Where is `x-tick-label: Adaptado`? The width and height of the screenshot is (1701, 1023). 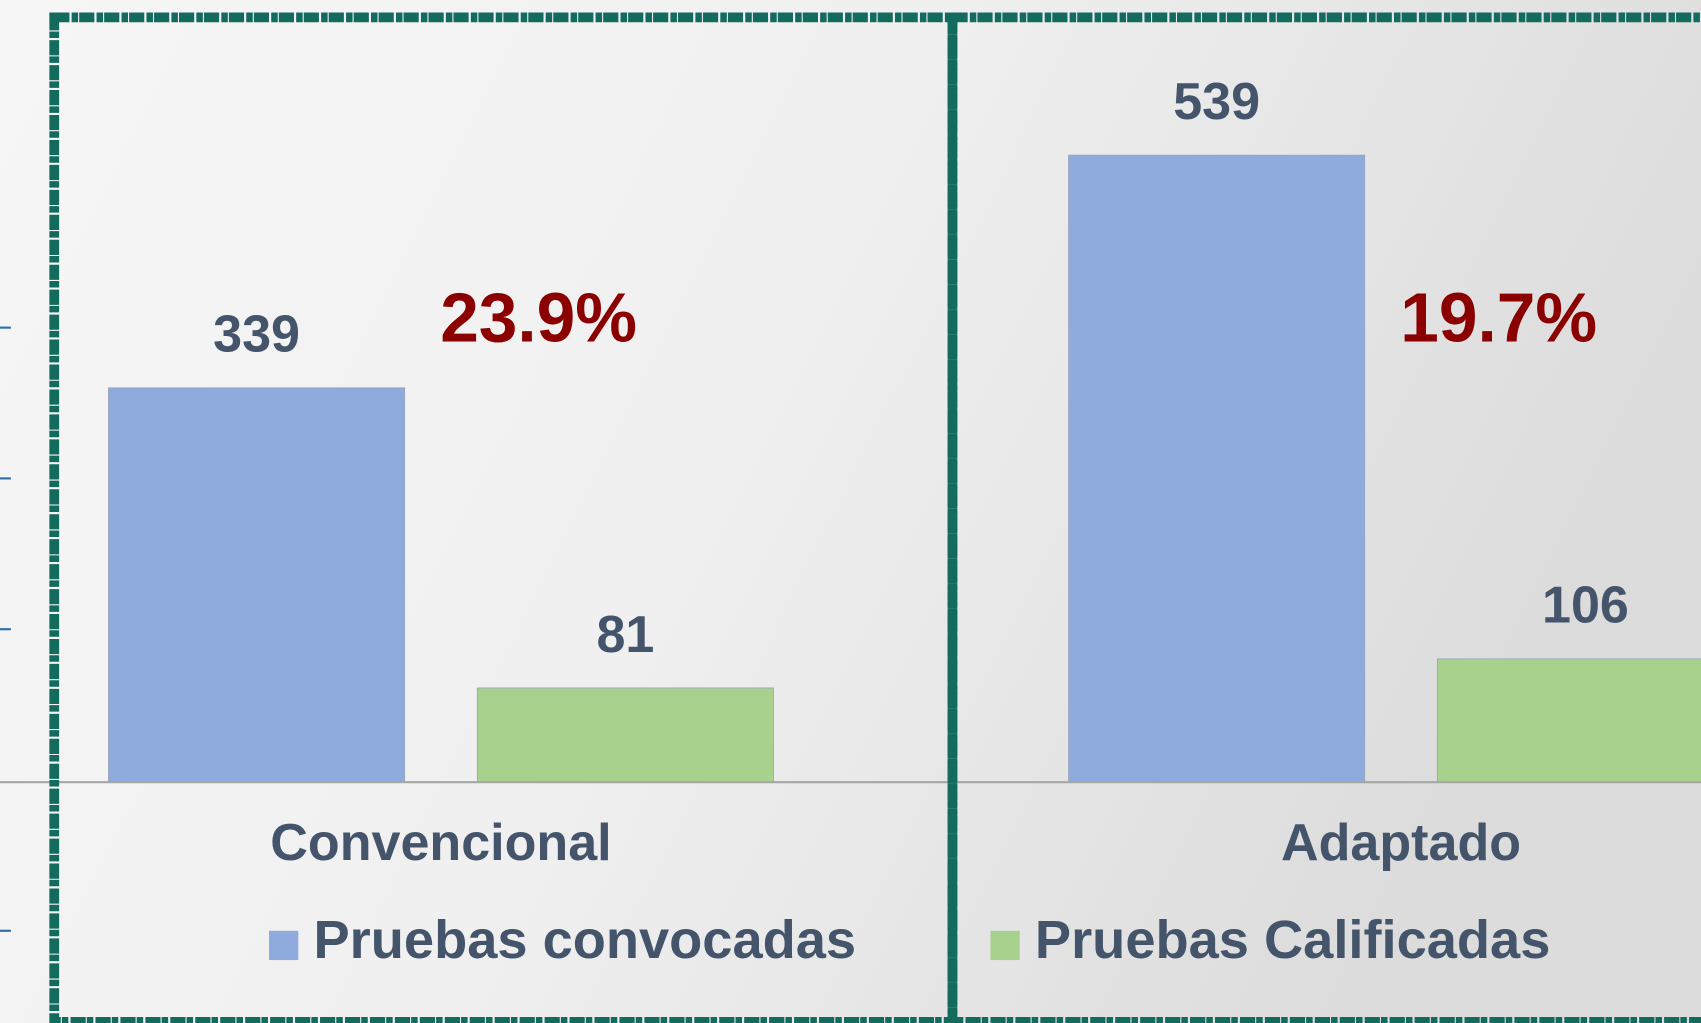 x-tick-label: Adaptado is located at coordinates (1401, 843).